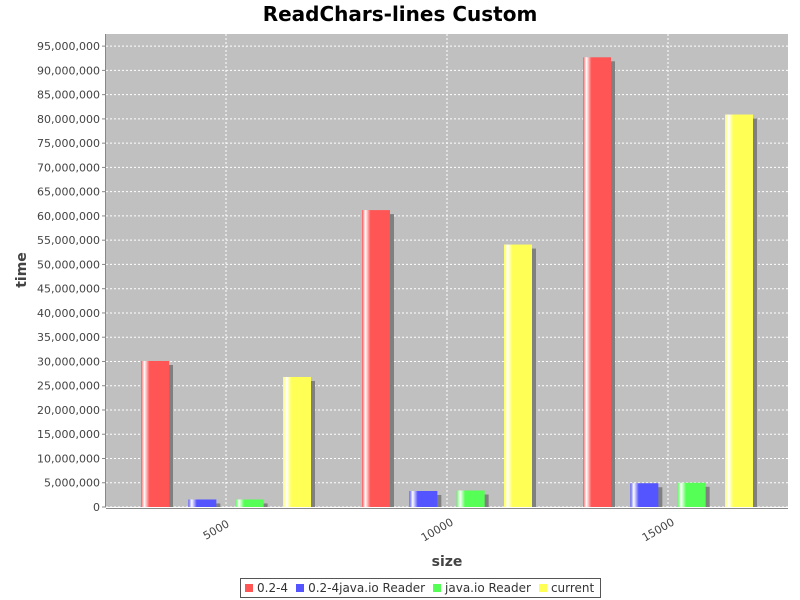  What do you see at coordinates (68, 289) in the screenshot?
I see `y-tick-label: 45,000,000` at bounding box center [68, 289].